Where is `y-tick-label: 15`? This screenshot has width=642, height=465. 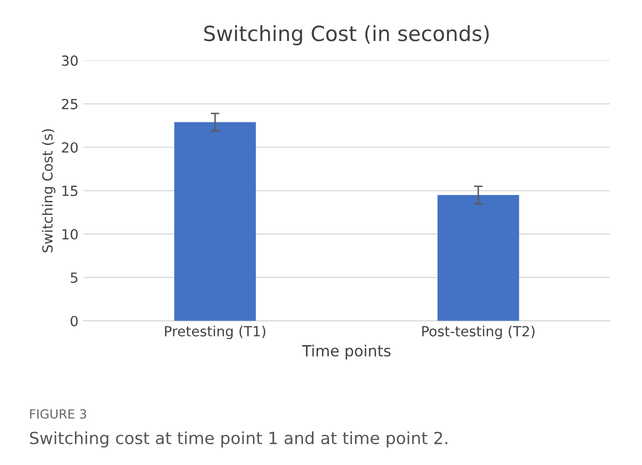
y-tick-label: 15 is located at coordinates (70, 191).